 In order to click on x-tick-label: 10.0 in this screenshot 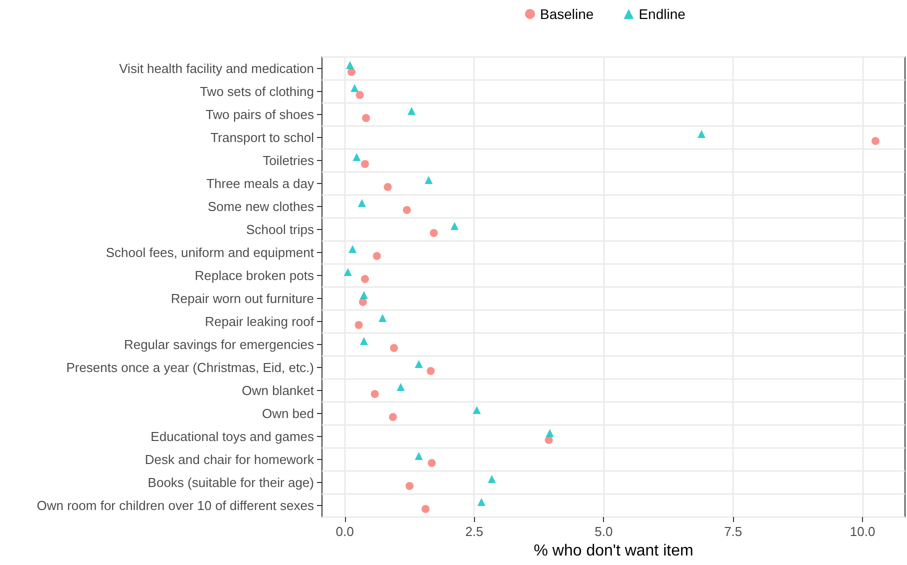, I will do `click(863, 531)`.